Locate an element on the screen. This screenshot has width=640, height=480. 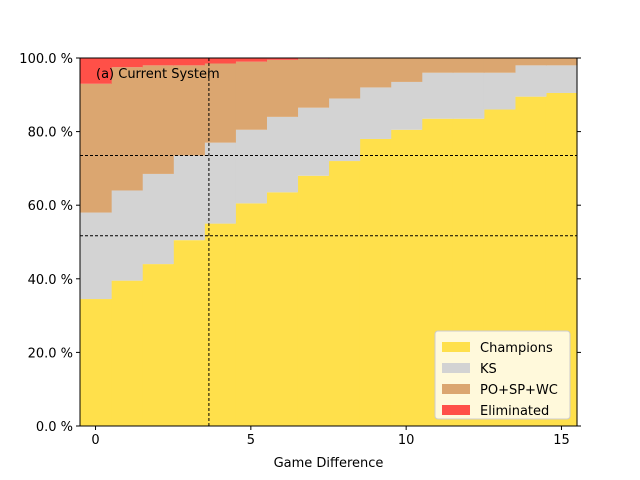
legend-label-po-sp-wc: PO+SP+WC is located at coordinates (519, 390).